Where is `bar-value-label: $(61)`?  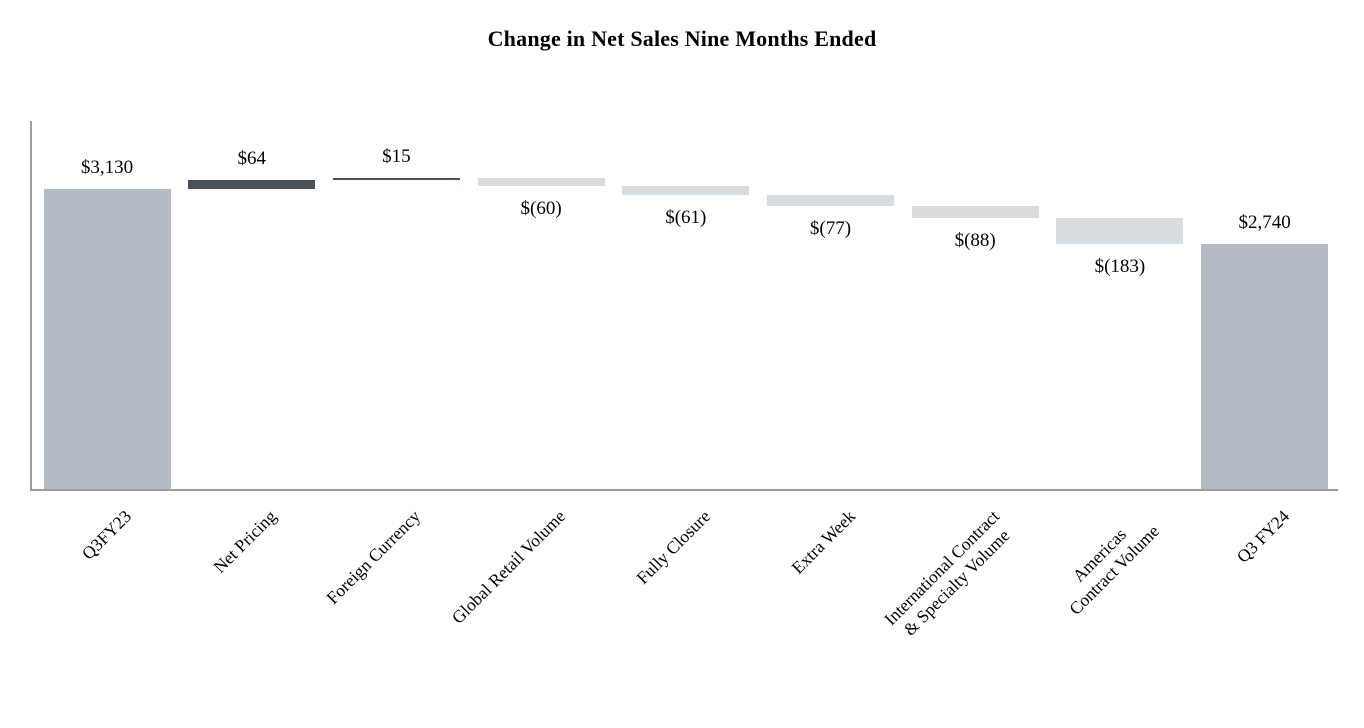
bar-value-label: $(61) is located at coordinates (686, 218).